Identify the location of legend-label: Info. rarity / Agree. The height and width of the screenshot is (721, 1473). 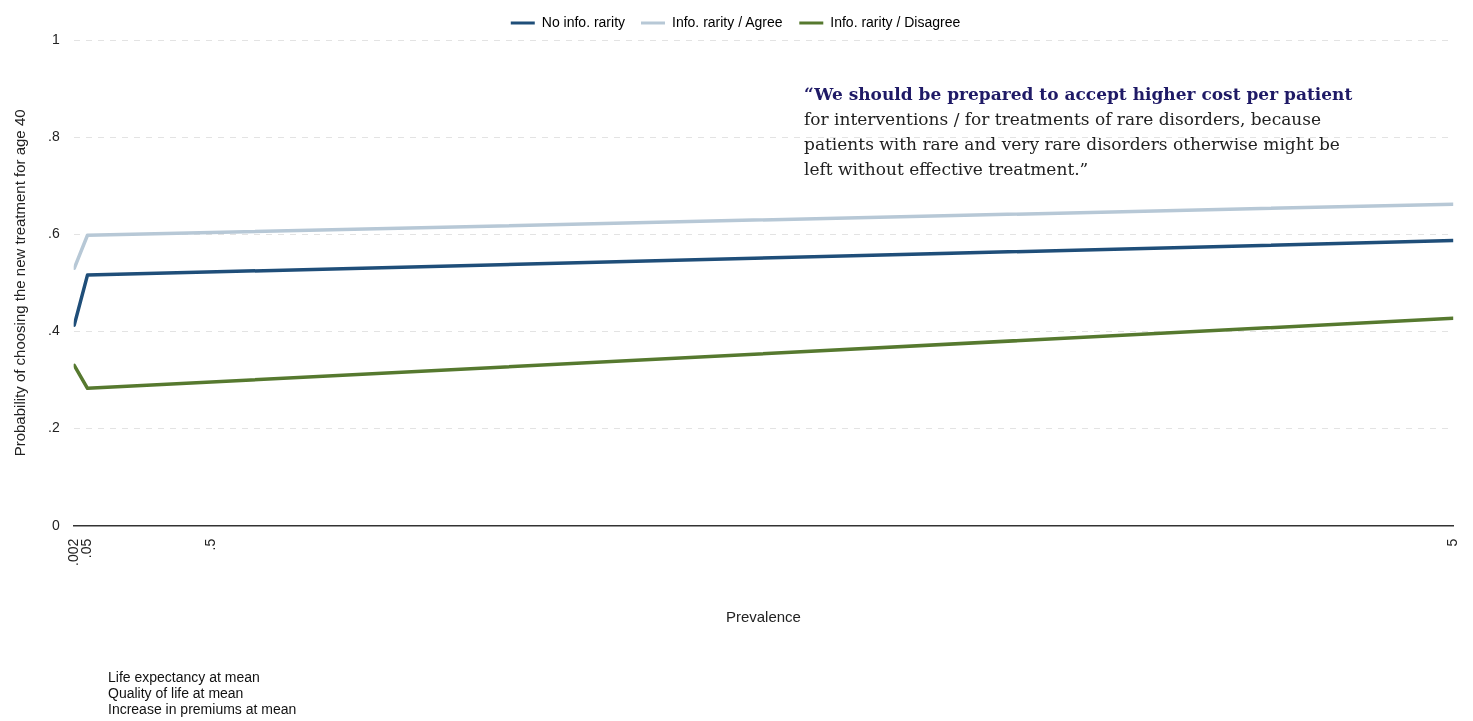
(727, 21).